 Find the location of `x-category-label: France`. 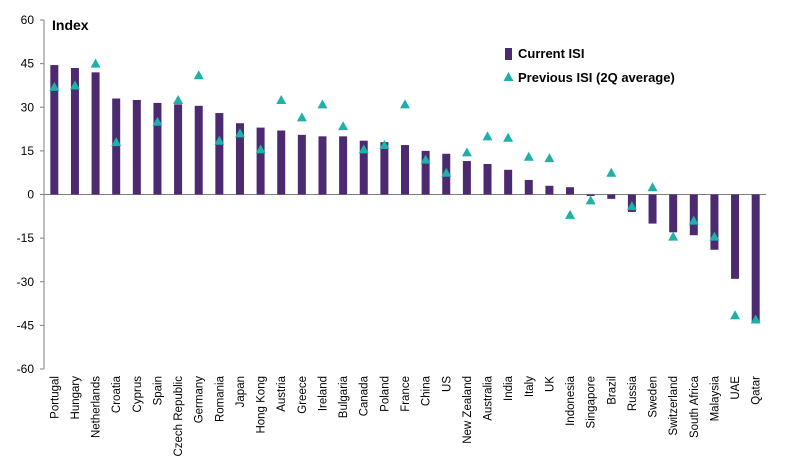

x-category-label: France is located at coordinates (406, 394).